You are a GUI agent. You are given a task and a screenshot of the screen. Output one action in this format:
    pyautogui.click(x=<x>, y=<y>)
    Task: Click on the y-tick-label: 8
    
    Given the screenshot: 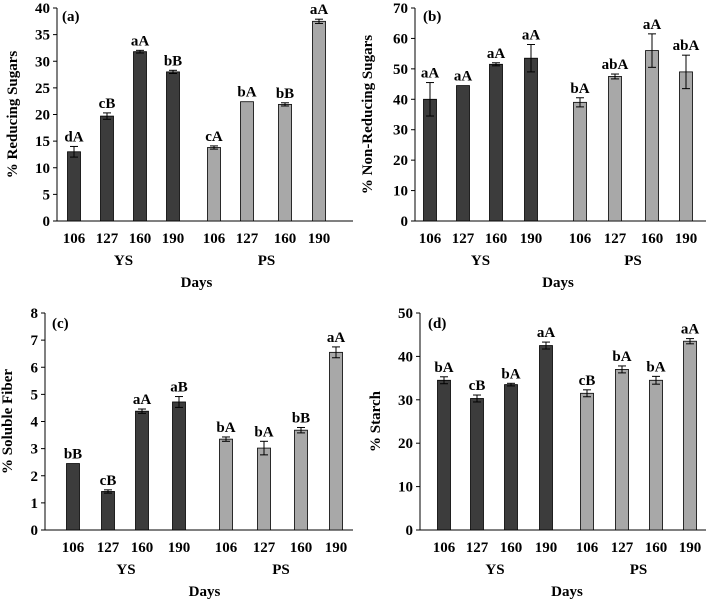 What is the action you would take?
    pyautogui.click(x=35, y=314)
    